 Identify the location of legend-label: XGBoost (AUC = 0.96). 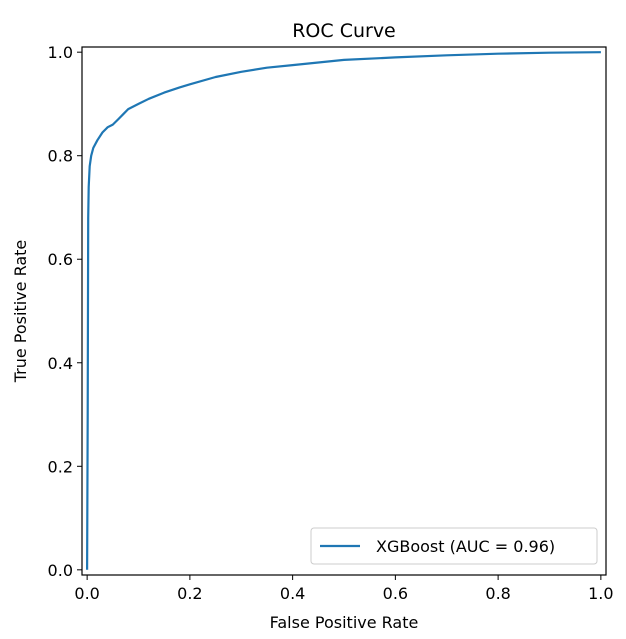
(465, 546).